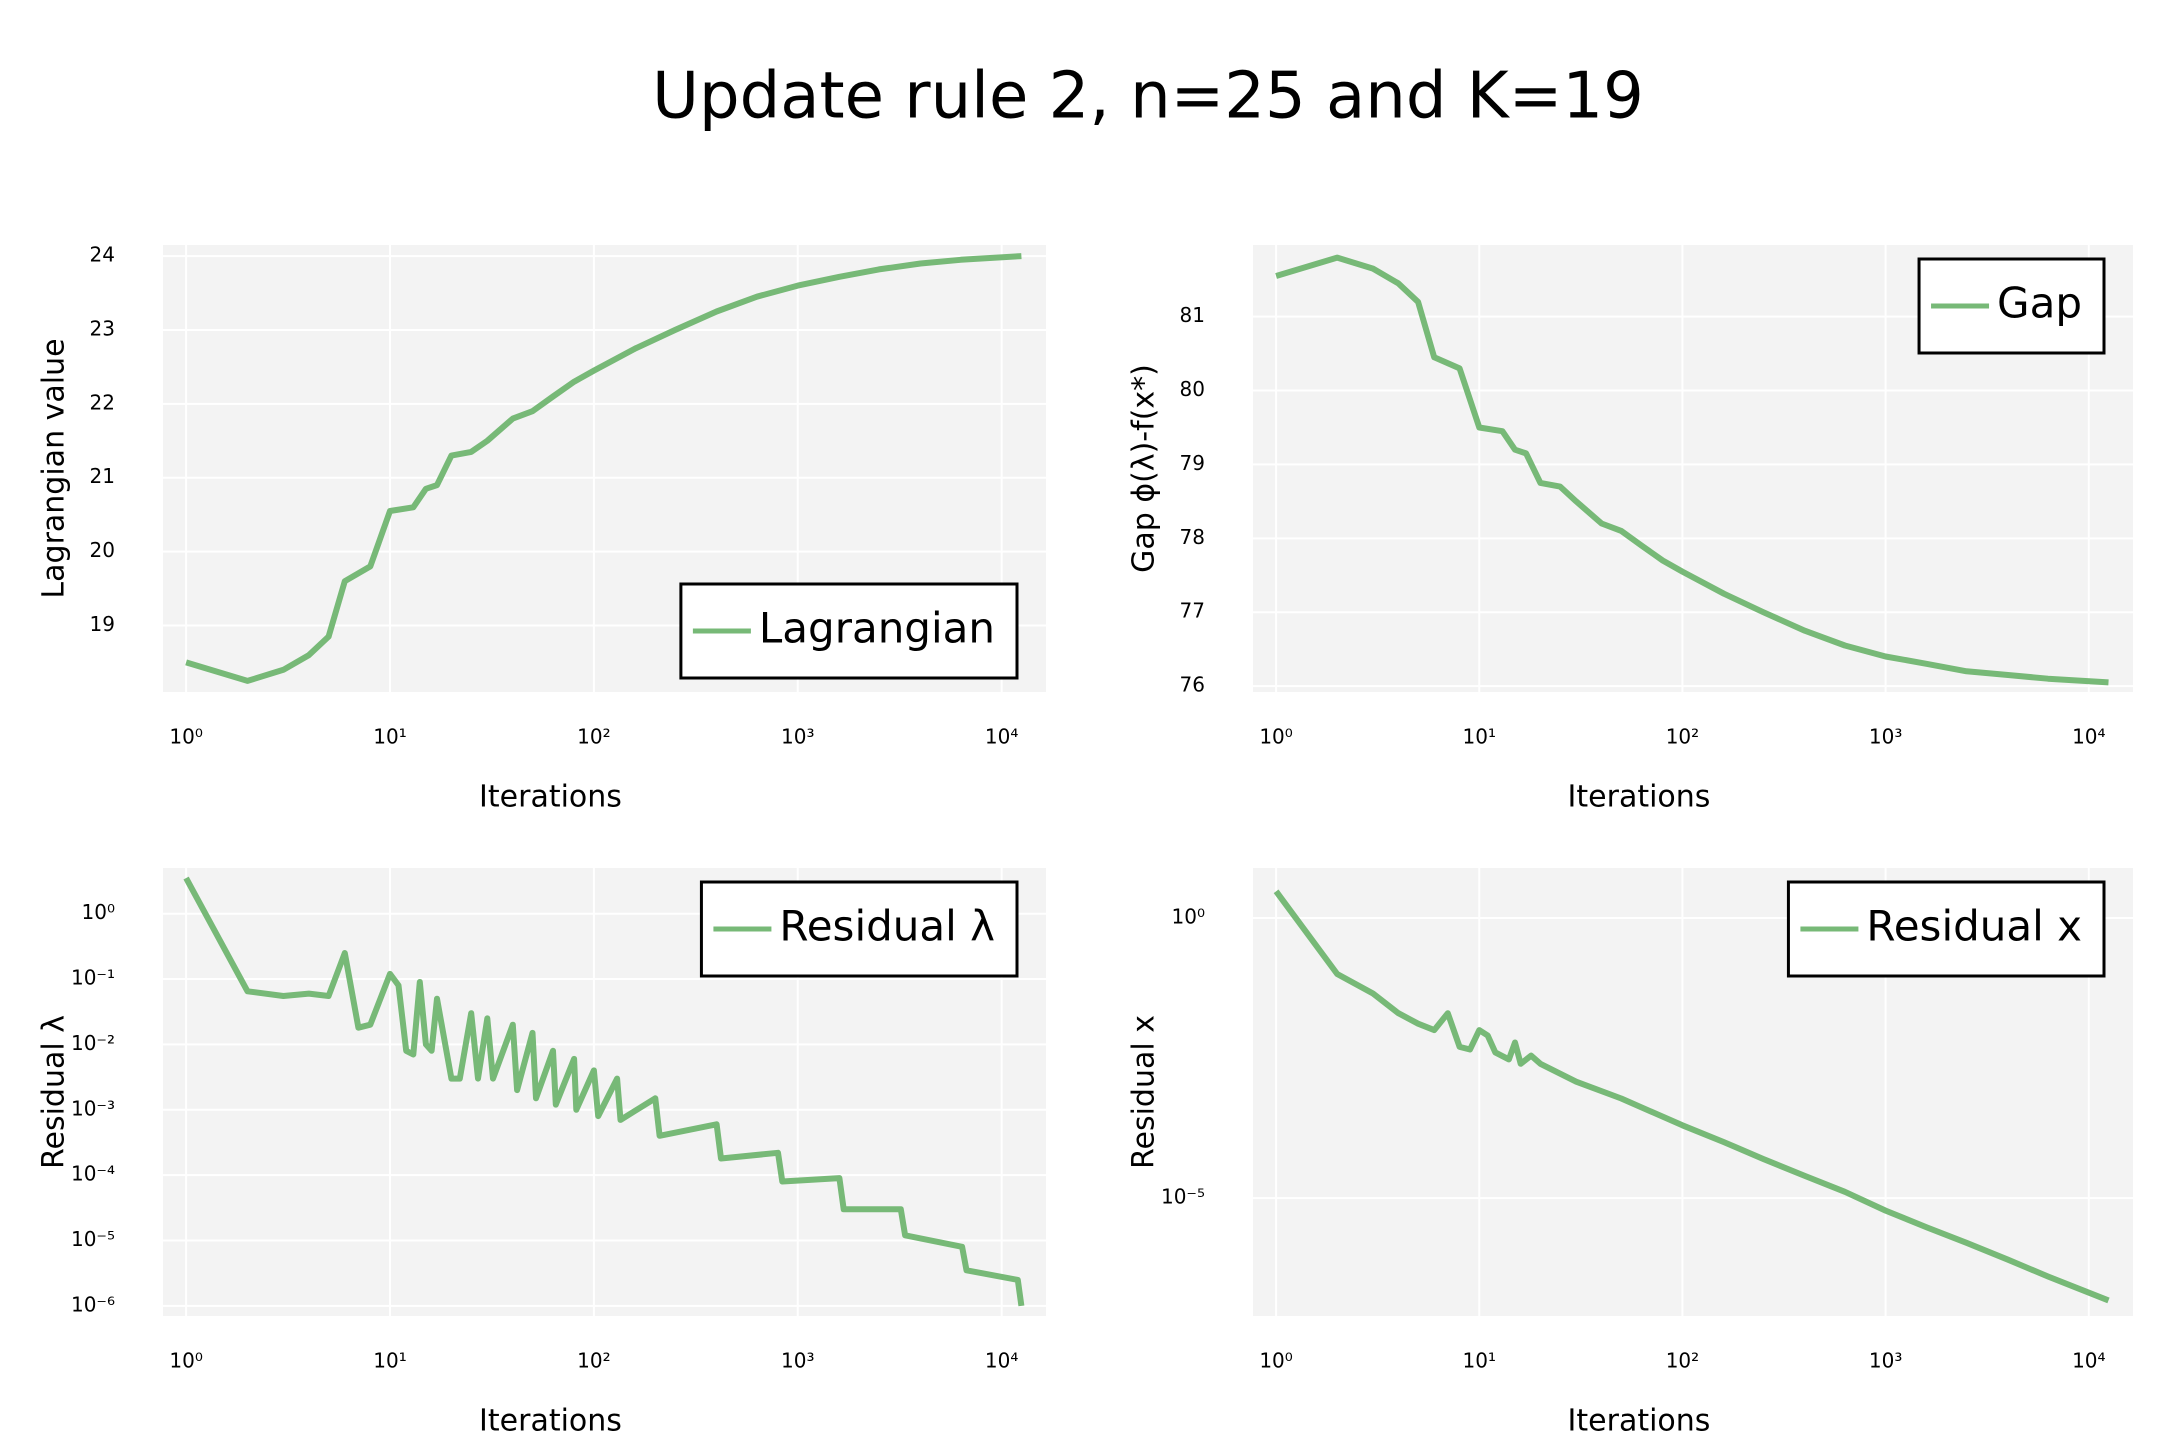 This screenshot has height=1440, width=2160. I want to click on legend-label: Residual x, so click(1974, 926).